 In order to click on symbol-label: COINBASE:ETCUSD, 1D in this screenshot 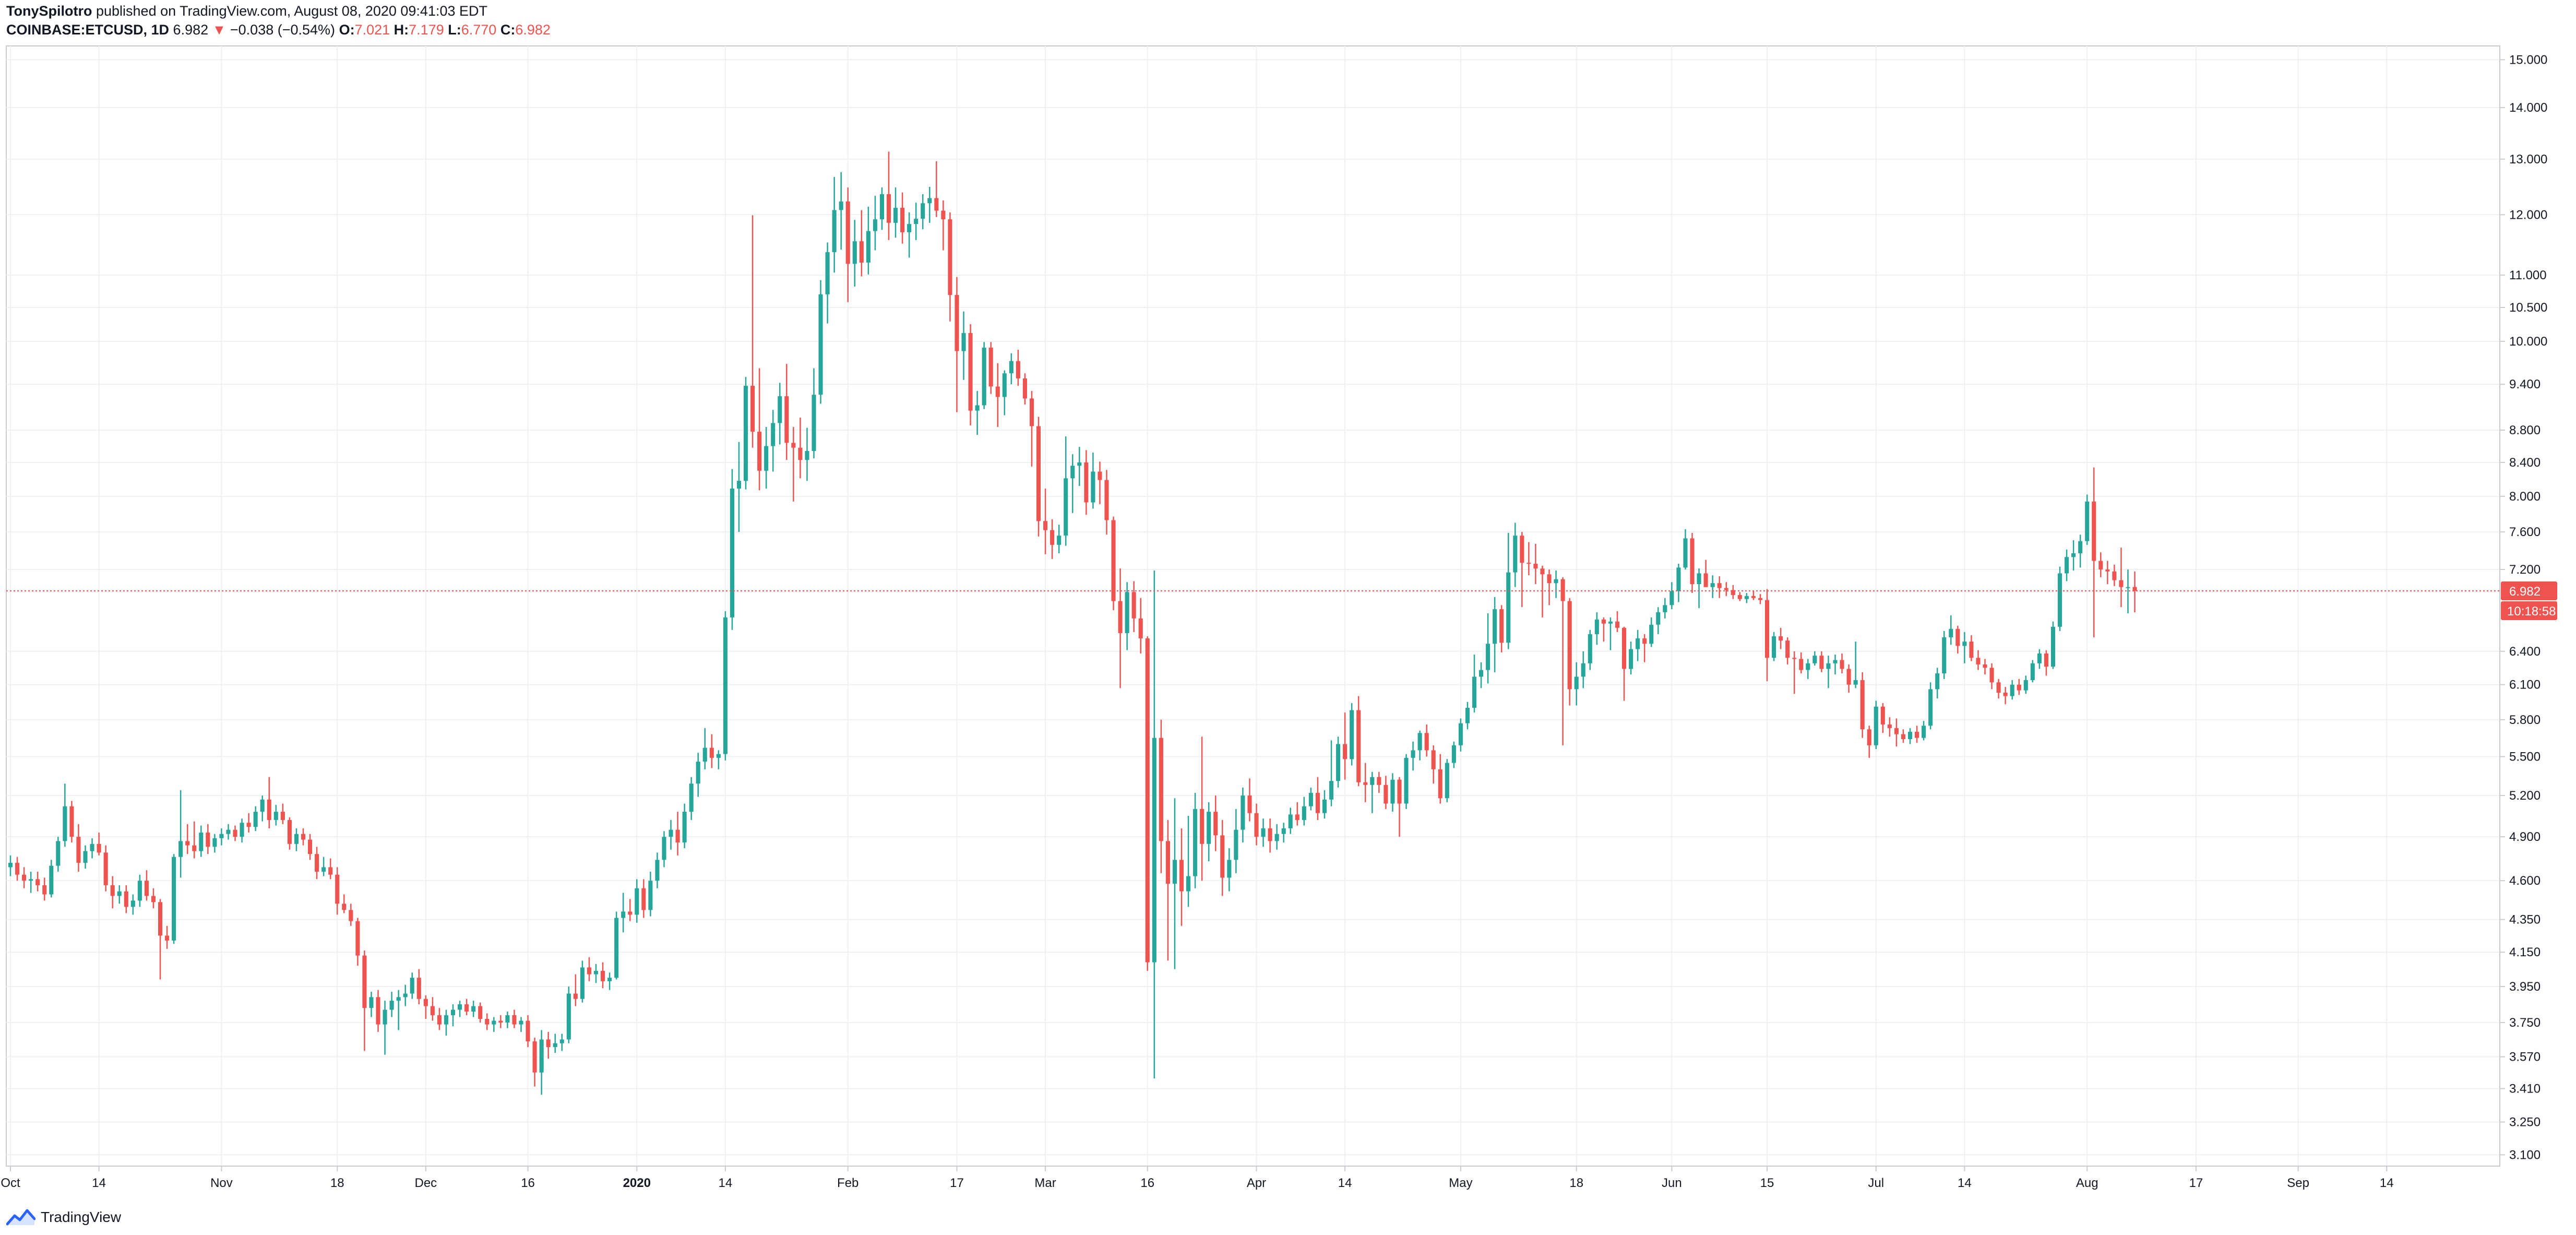, I will do `click(88, 30)`.